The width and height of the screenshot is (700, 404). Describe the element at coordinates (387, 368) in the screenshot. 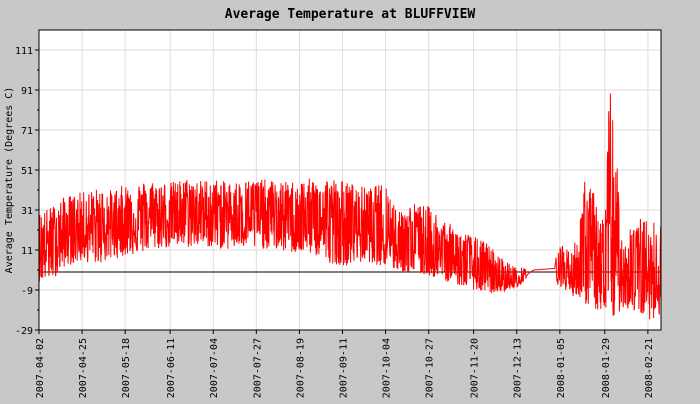

I see `x-tick-label: 2007-10-04` at that location.